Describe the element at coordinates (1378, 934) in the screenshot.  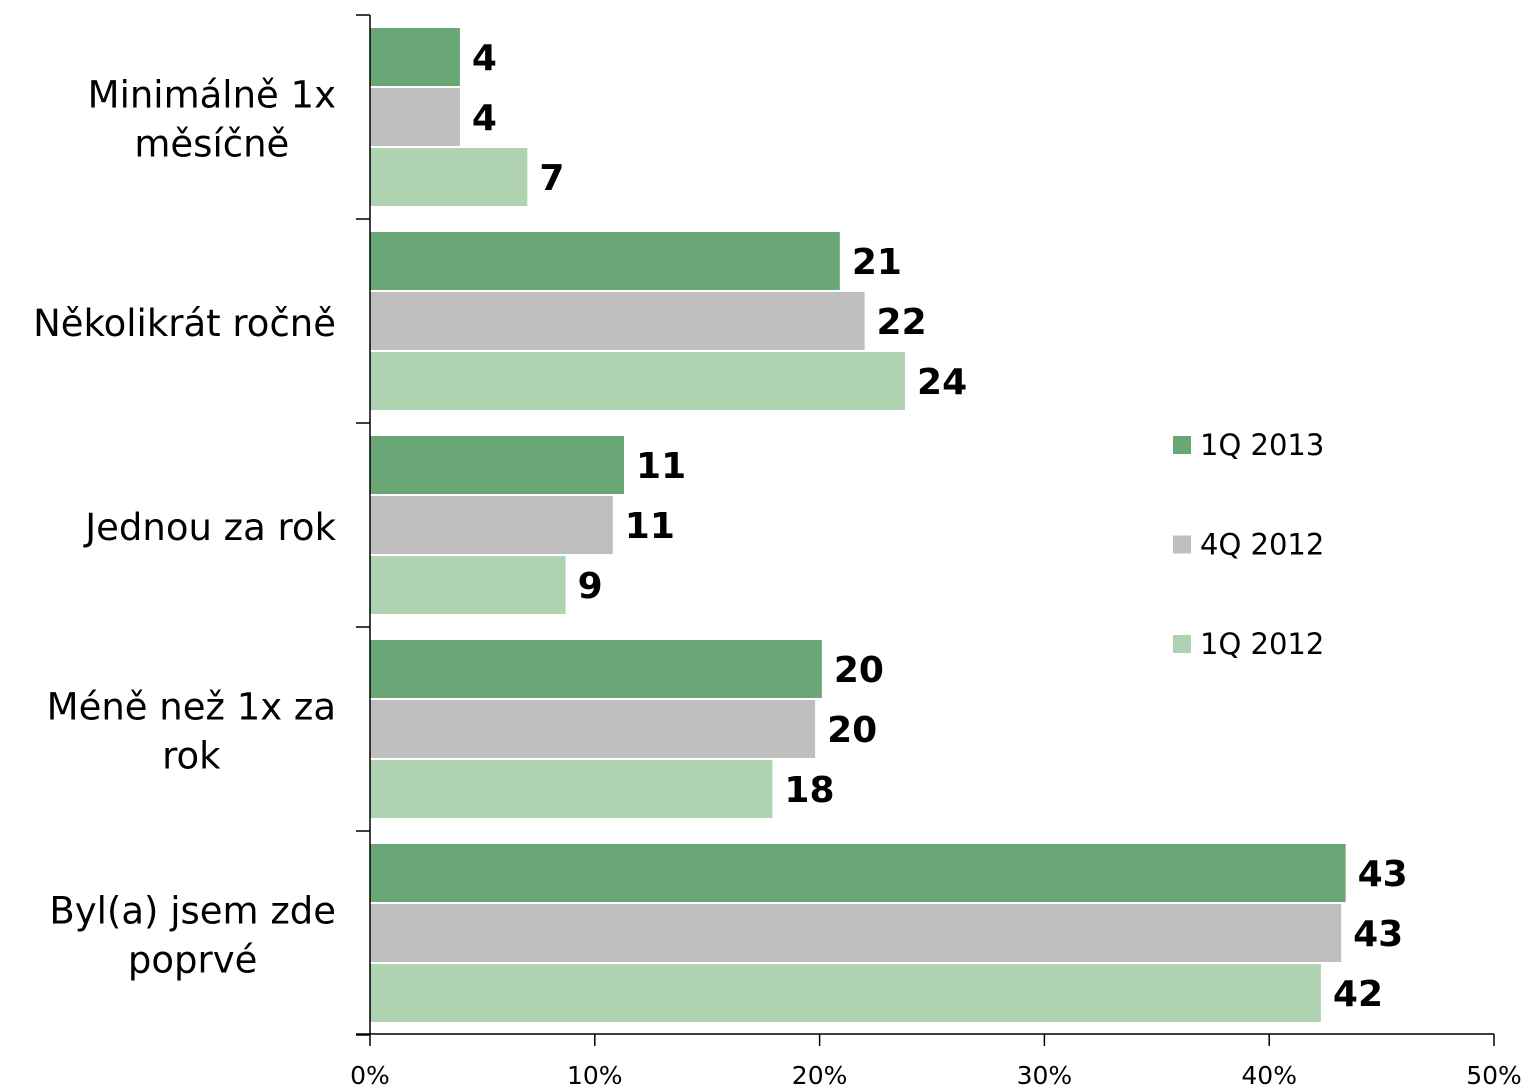
I see `data-label-5-series-2: 43` at that location.